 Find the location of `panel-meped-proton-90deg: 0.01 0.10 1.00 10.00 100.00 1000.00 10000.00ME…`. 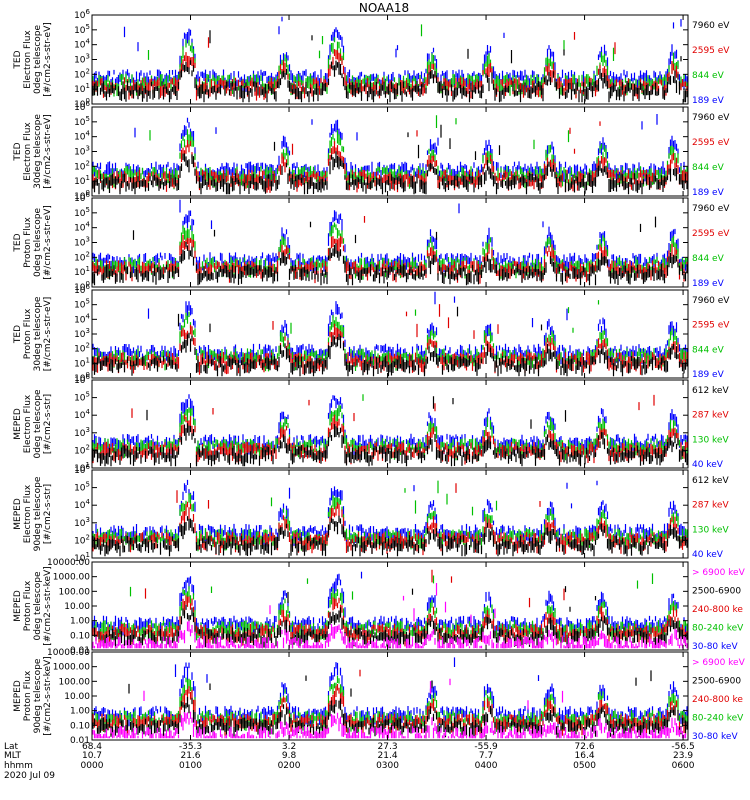

panel-meped-proton-90deg: 0.01 0.10 1.00 10.00 100.00 1000.00 10000.00ME… is located at coordinates (379, 697).